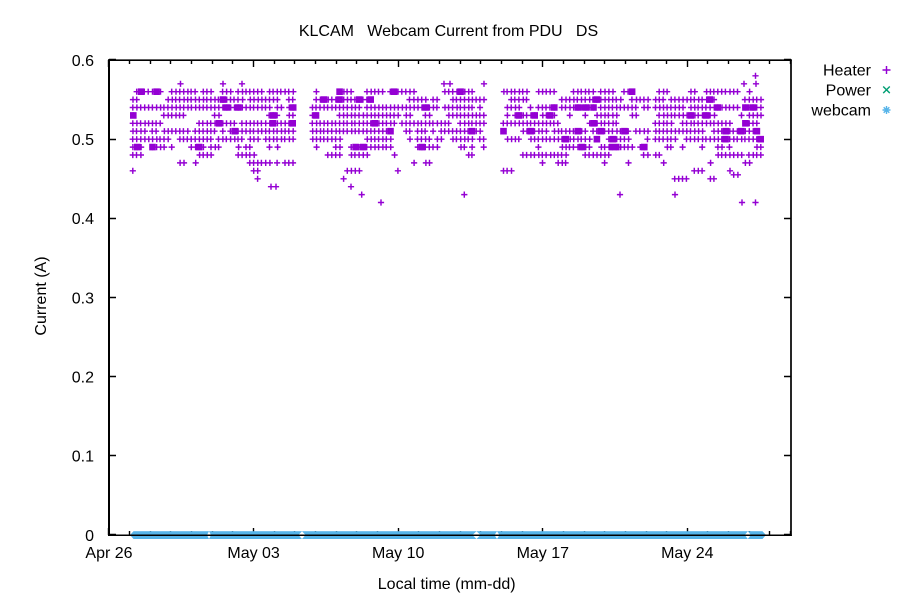 Image resolution: width=900 pixels, height=605 pixels. Describe the element at coordinates (849, 91) in the screenshot. I see `svg-text: Power` at that location.